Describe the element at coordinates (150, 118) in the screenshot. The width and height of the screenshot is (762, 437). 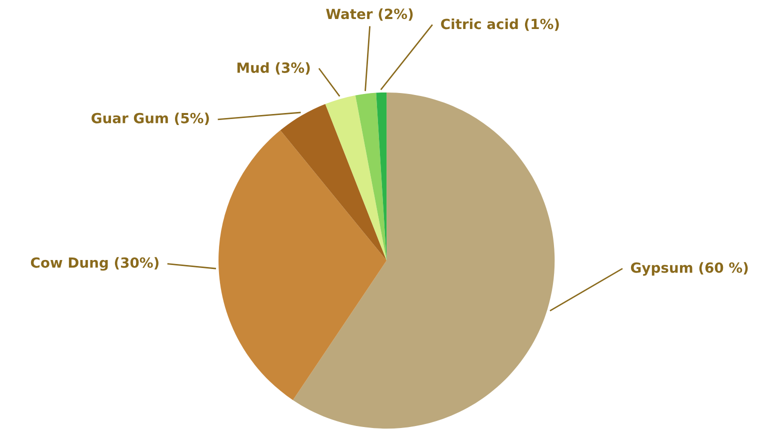
I see `slice-label: Guar Gum (5%)` at that location.